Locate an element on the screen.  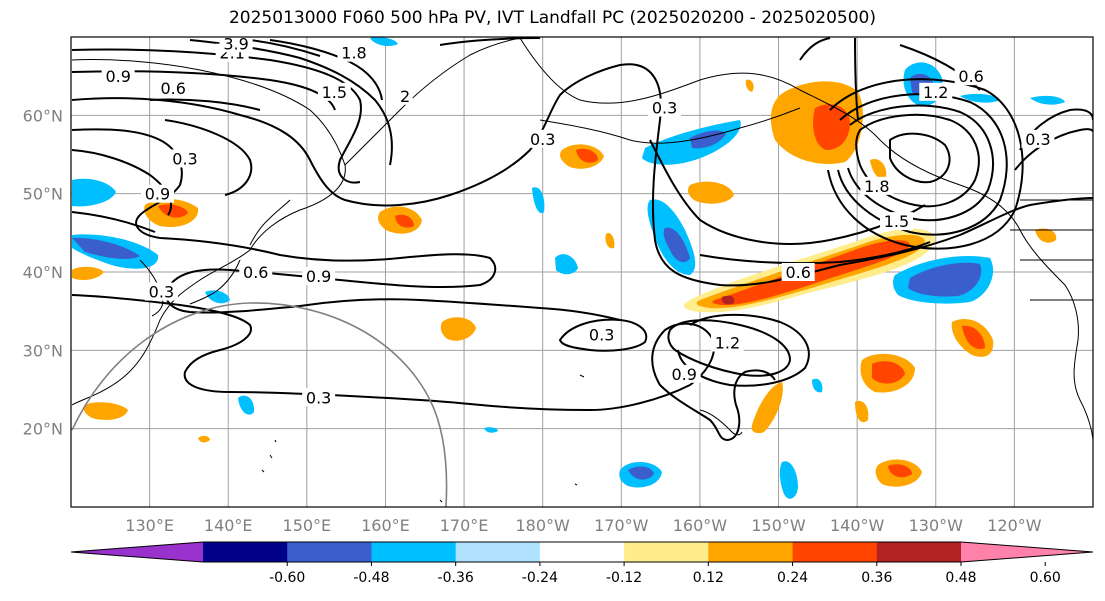
colorbar-tick-label: 0.48 is located at coordinates (960, 578).